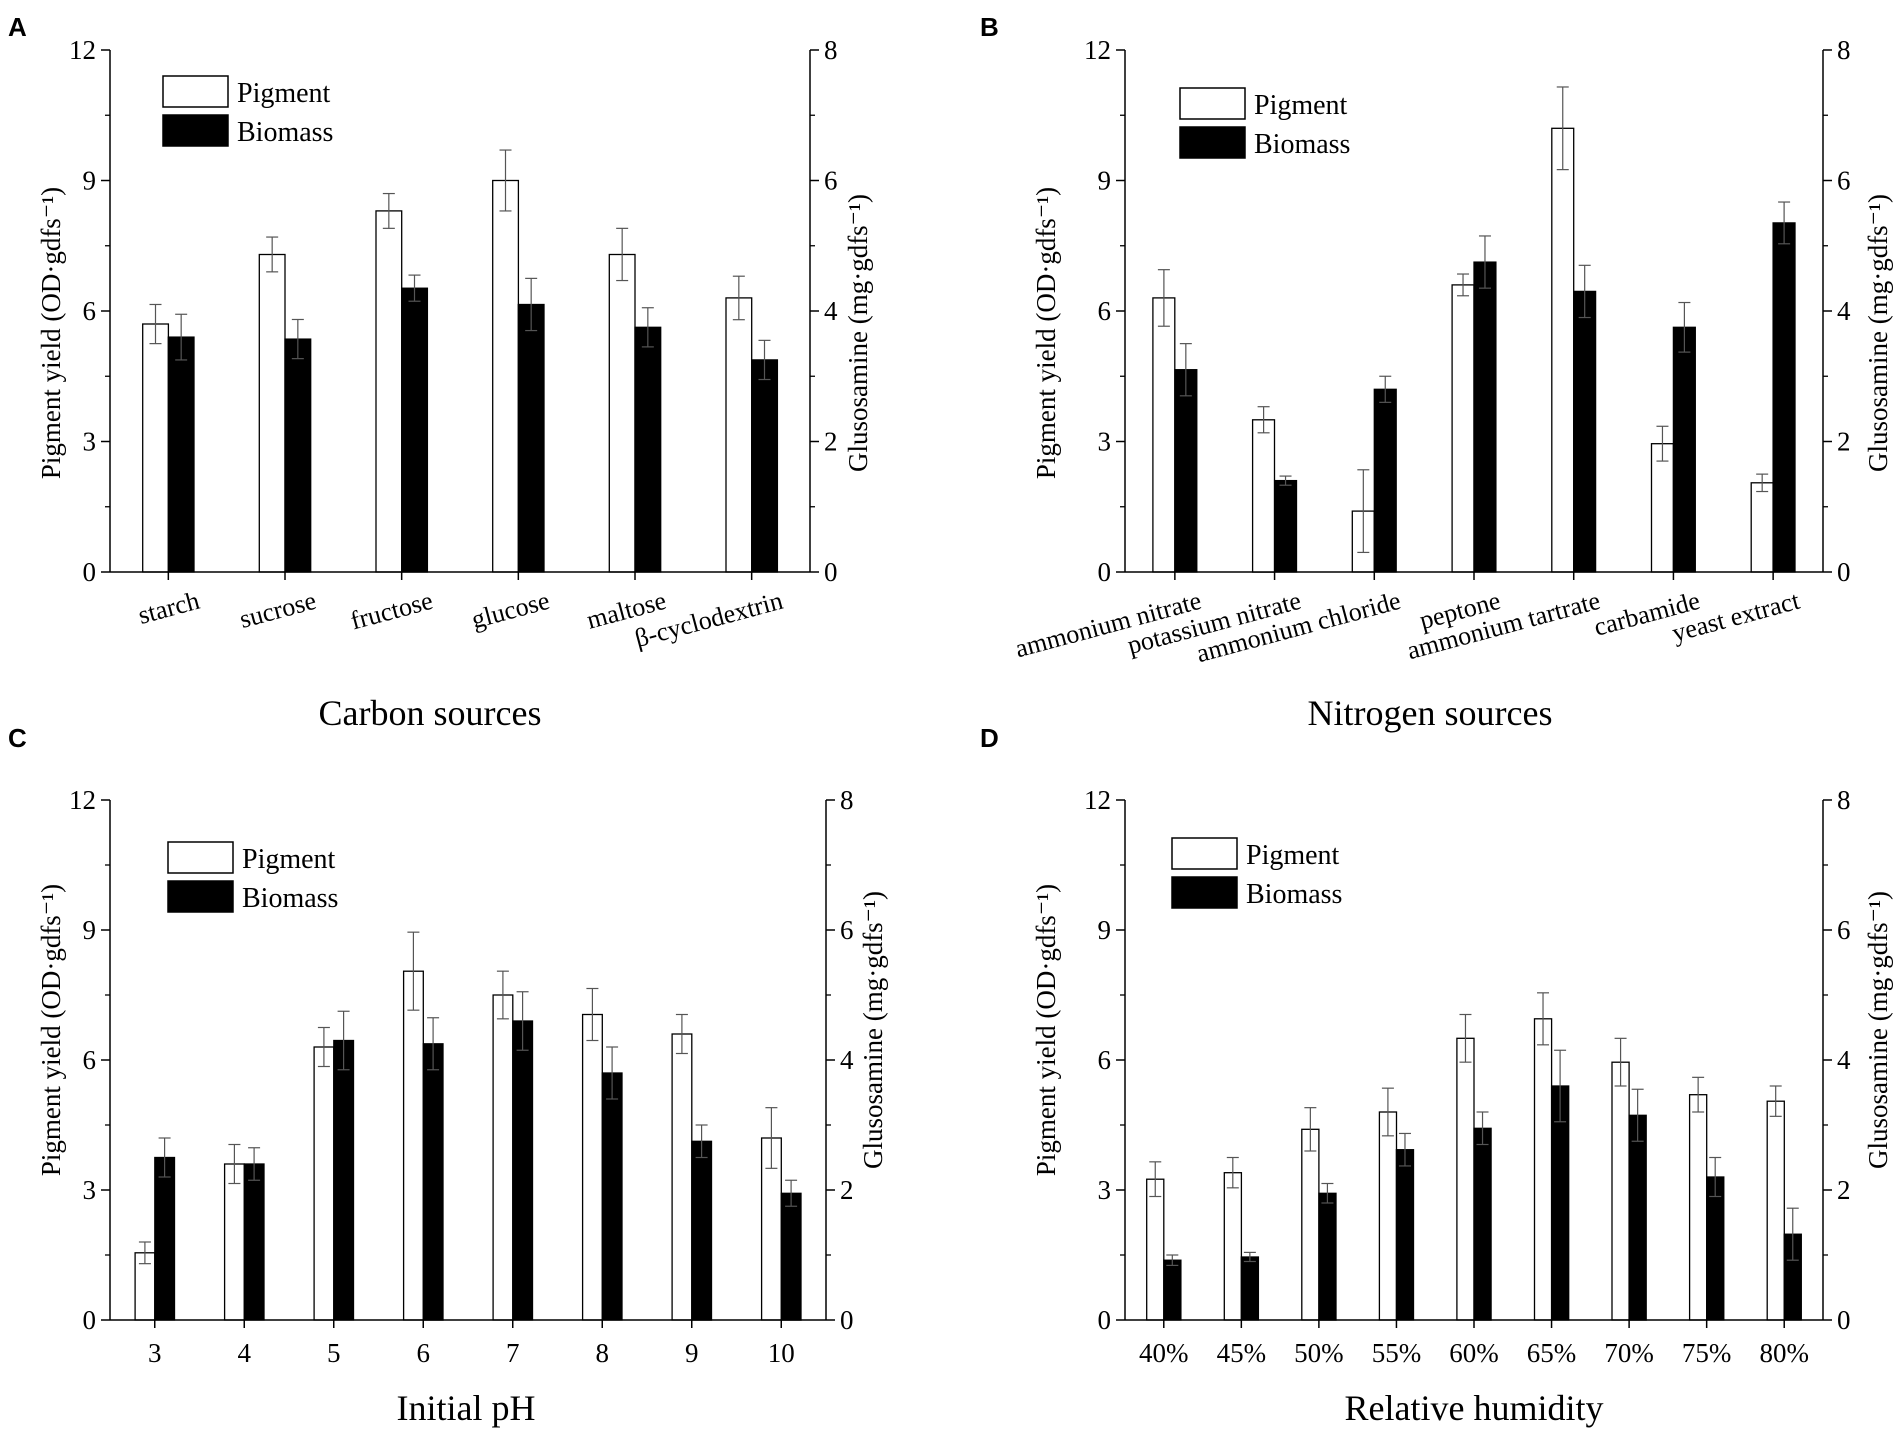 The width and height of the screenshot is (1904, 1450). What do you see at coordinates (391, 611) in the screenshot?
I see `x-tick-label: fructose` at bounding box center [391, 611].